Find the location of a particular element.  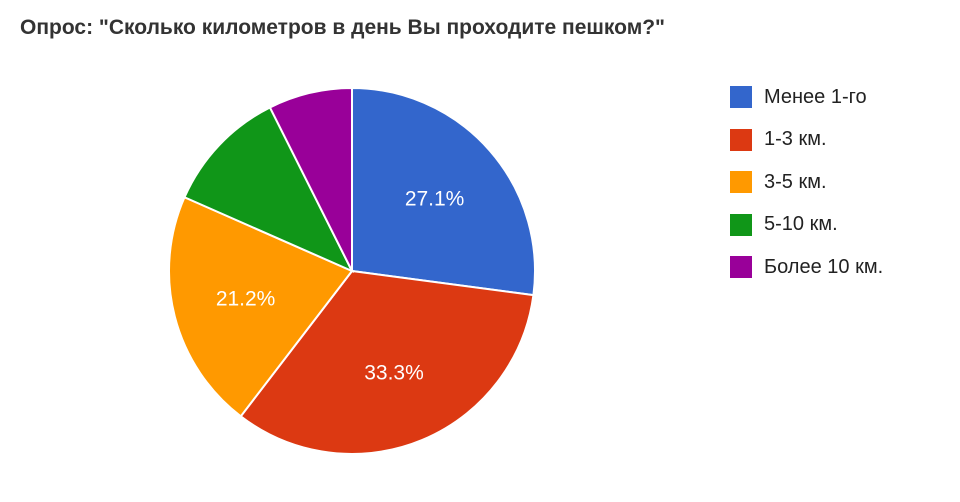

slice-label-3: 21.2% is located at coordinates (246, 298).